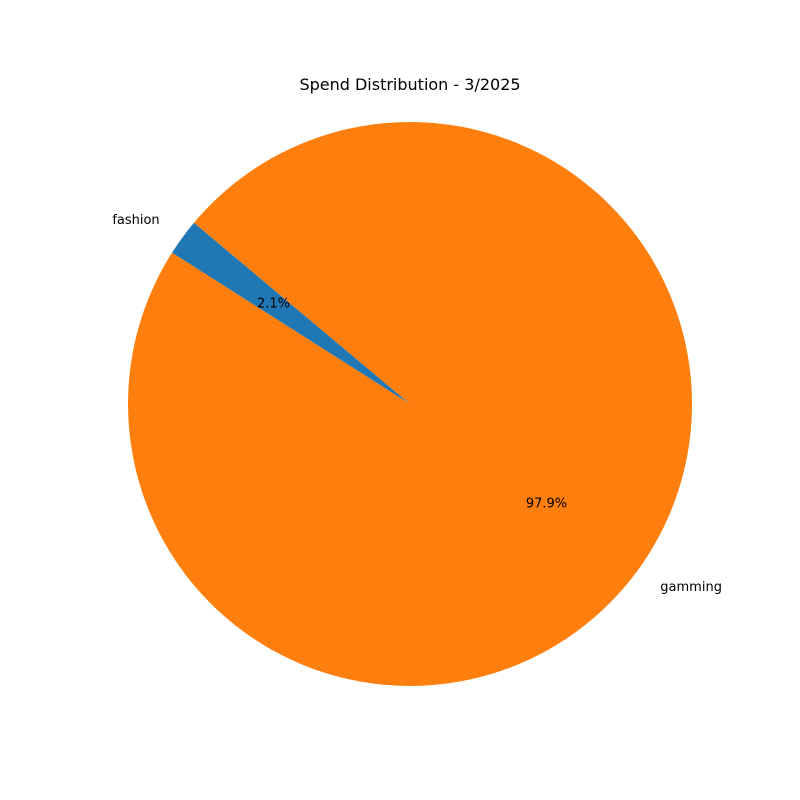  What do you see at coordinates (273, 304) in the screenshot?
I see `slice-percent-fashion: 2.1%` at bounding box center [273, 304].